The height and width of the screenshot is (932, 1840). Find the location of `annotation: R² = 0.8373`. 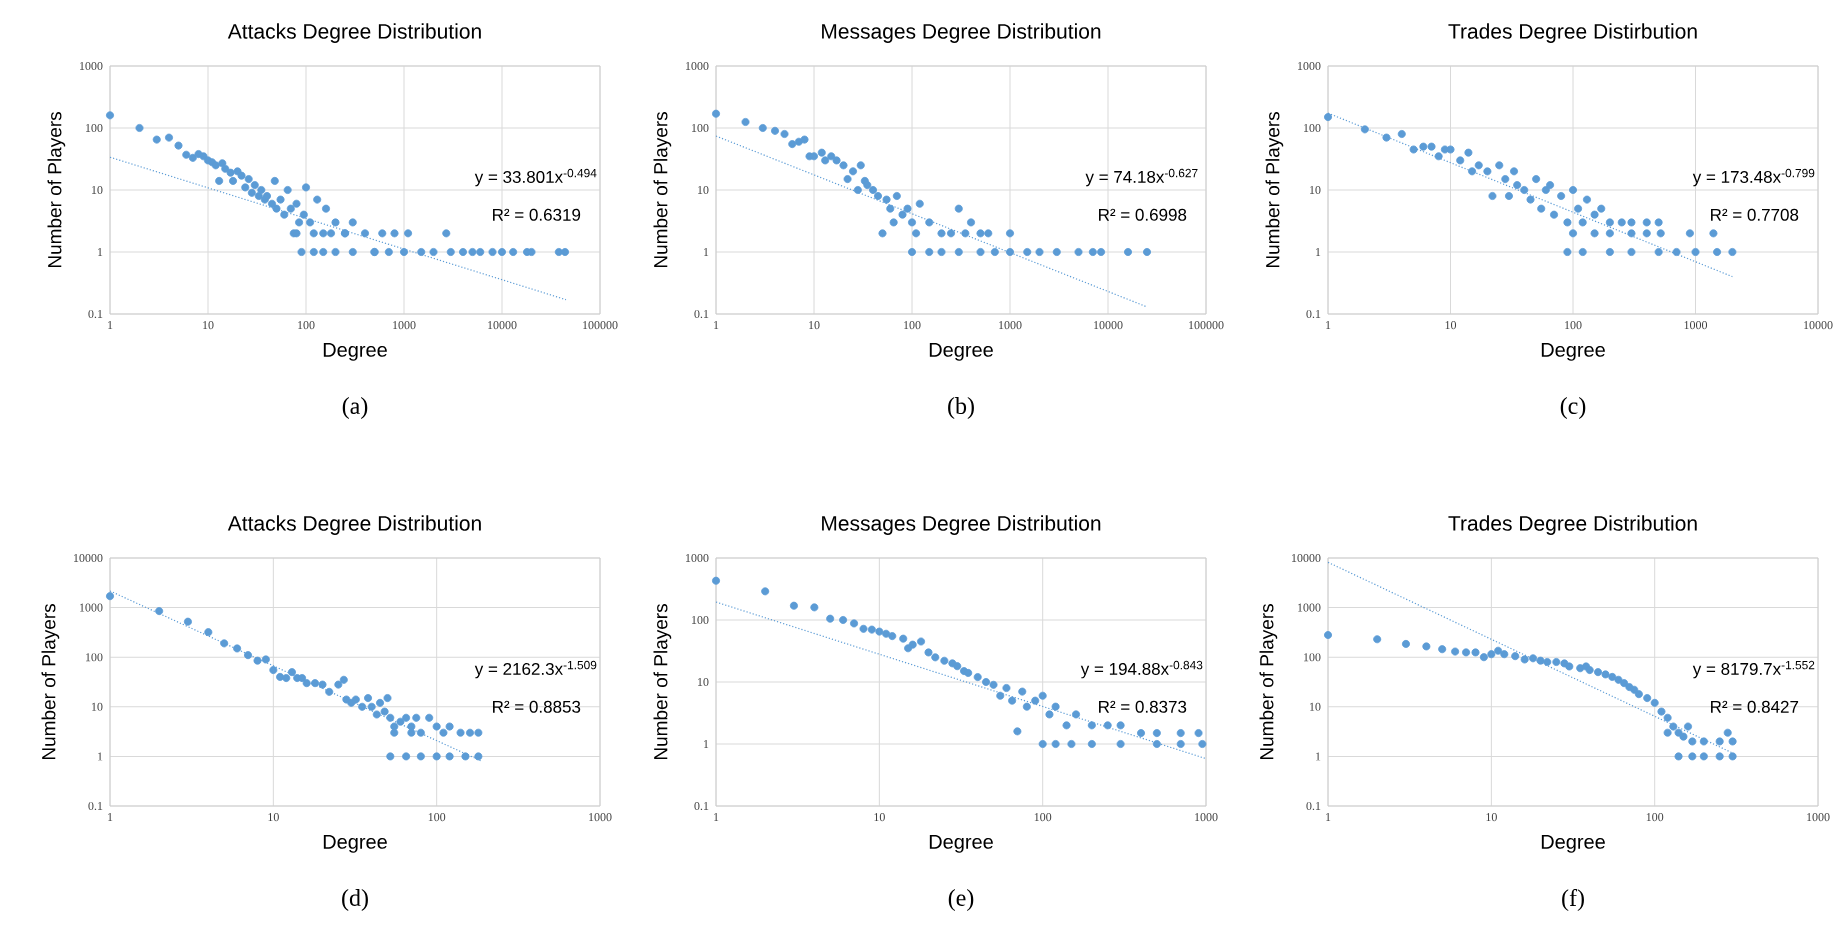

annotation: R² = 0.8373 is located at coordinates (1143, 706).